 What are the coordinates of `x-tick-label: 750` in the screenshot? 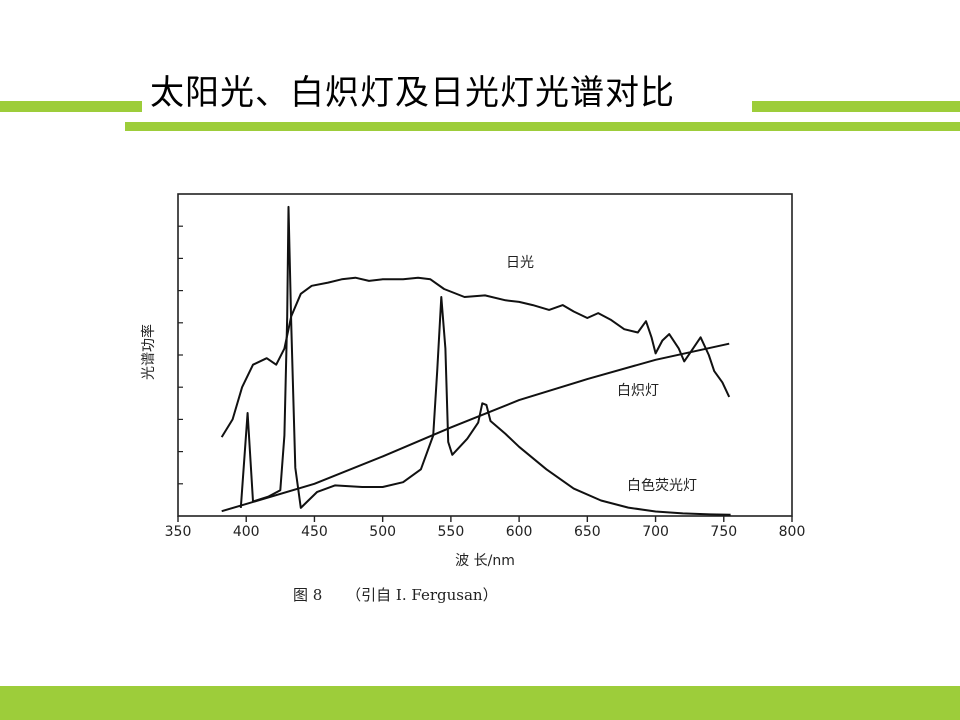 It's located at (723, 532).